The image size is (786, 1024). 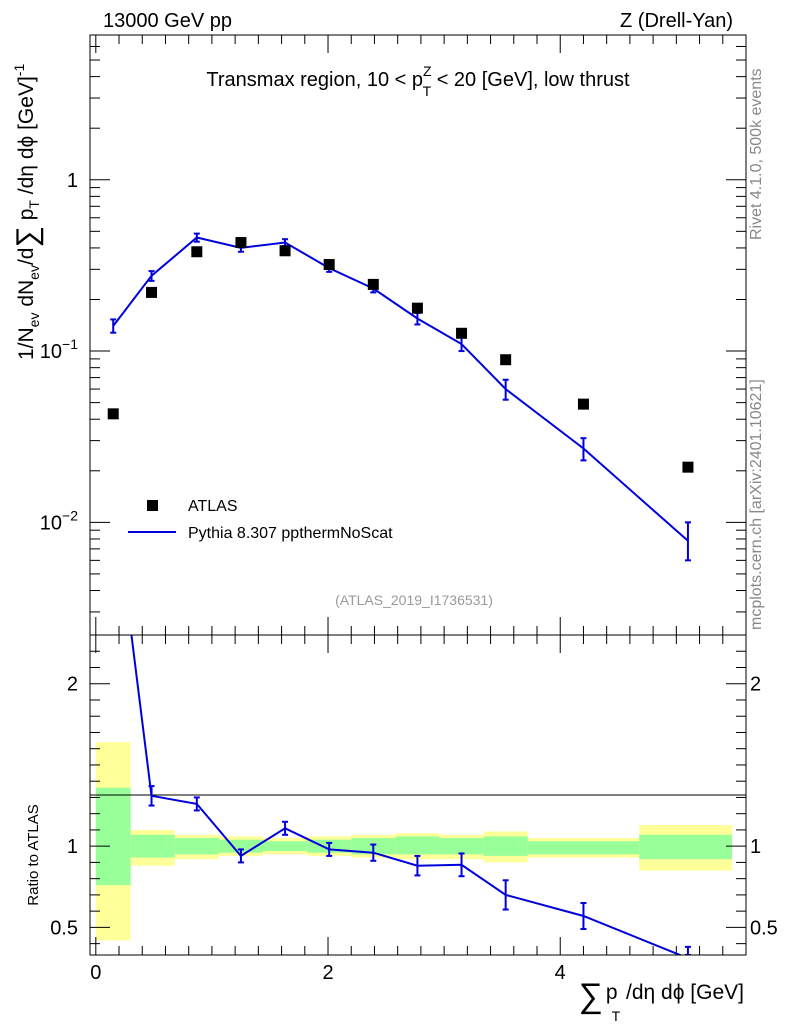 I want to click on ratio-y-tick-label-right: 1, so click(x=755, y=847).